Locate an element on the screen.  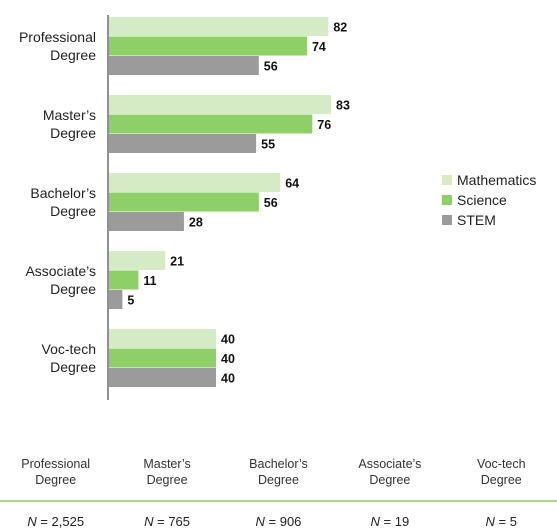
sample-size-value: N = 906 is located at coordinates (278, 522).